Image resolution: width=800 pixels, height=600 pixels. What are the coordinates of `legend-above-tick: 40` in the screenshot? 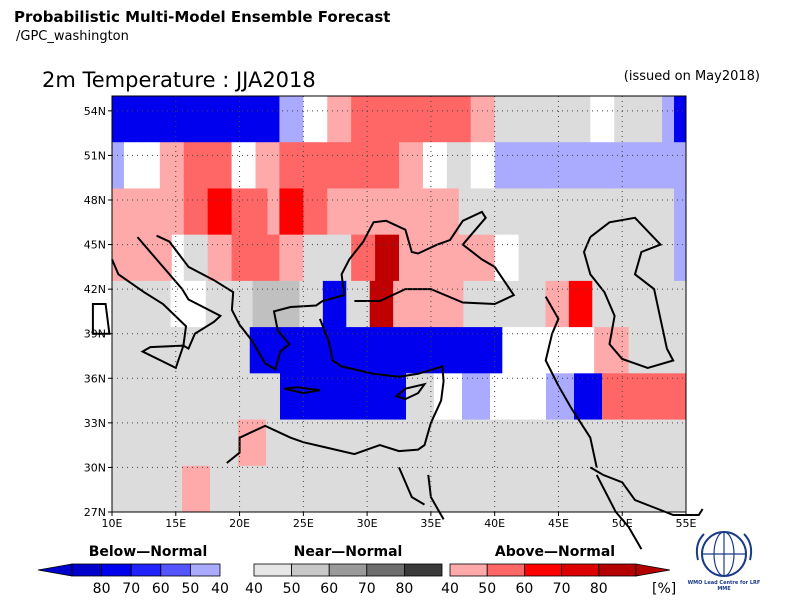 It's located at (450, 589).